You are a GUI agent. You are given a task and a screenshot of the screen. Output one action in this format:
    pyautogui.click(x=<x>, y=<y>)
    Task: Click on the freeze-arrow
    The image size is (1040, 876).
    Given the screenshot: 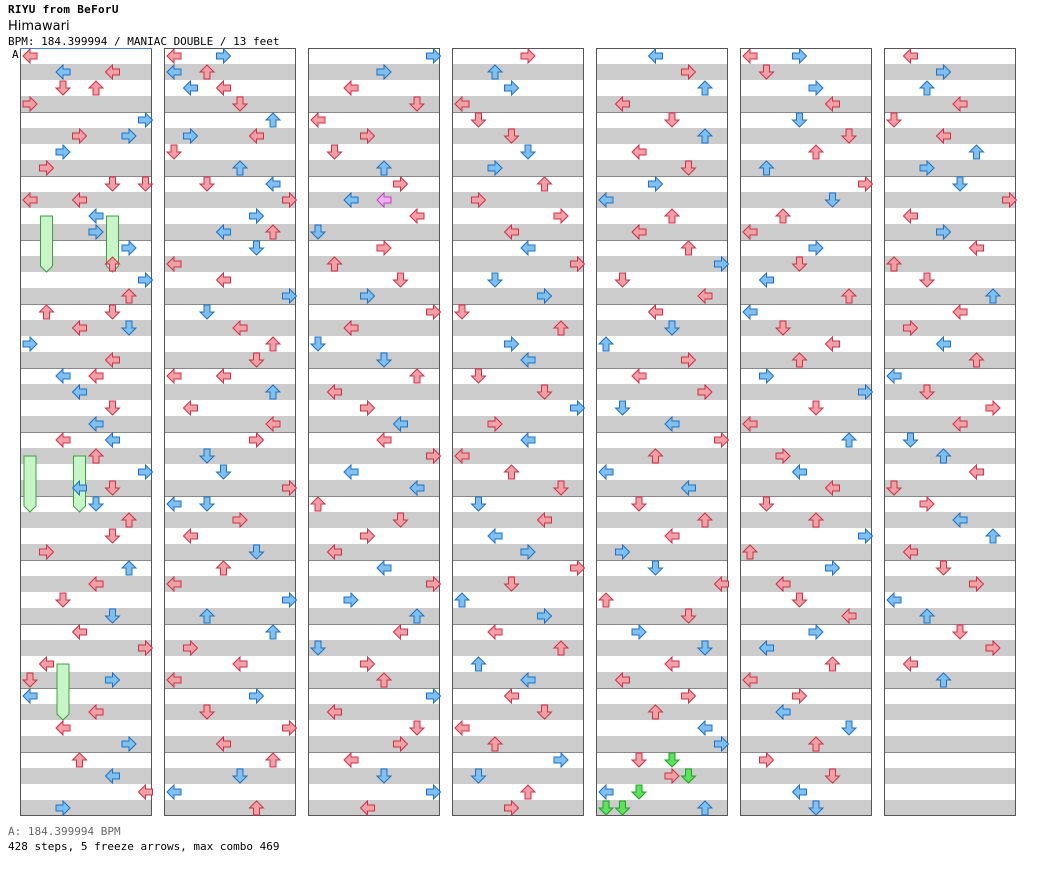 What is the action you would take?
    pyautogui.click(x=63, y=692)
    